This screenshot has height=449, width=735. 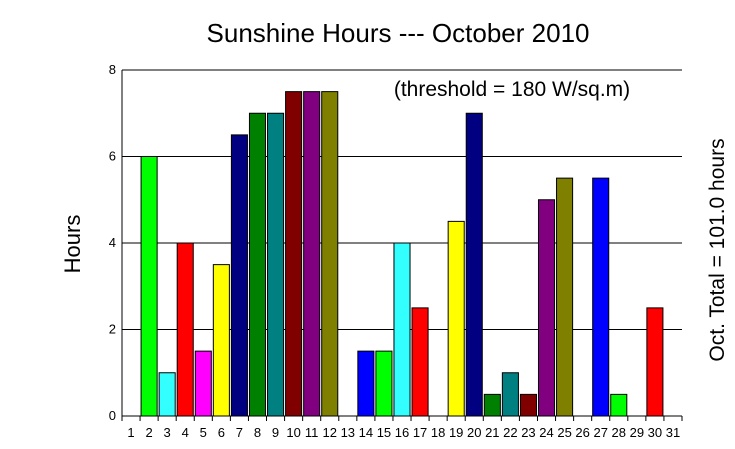 What do you see at coordinates (619, 432) in the screenshot?
I see `x-tick-label: 28` at bounding box center [619, 432].